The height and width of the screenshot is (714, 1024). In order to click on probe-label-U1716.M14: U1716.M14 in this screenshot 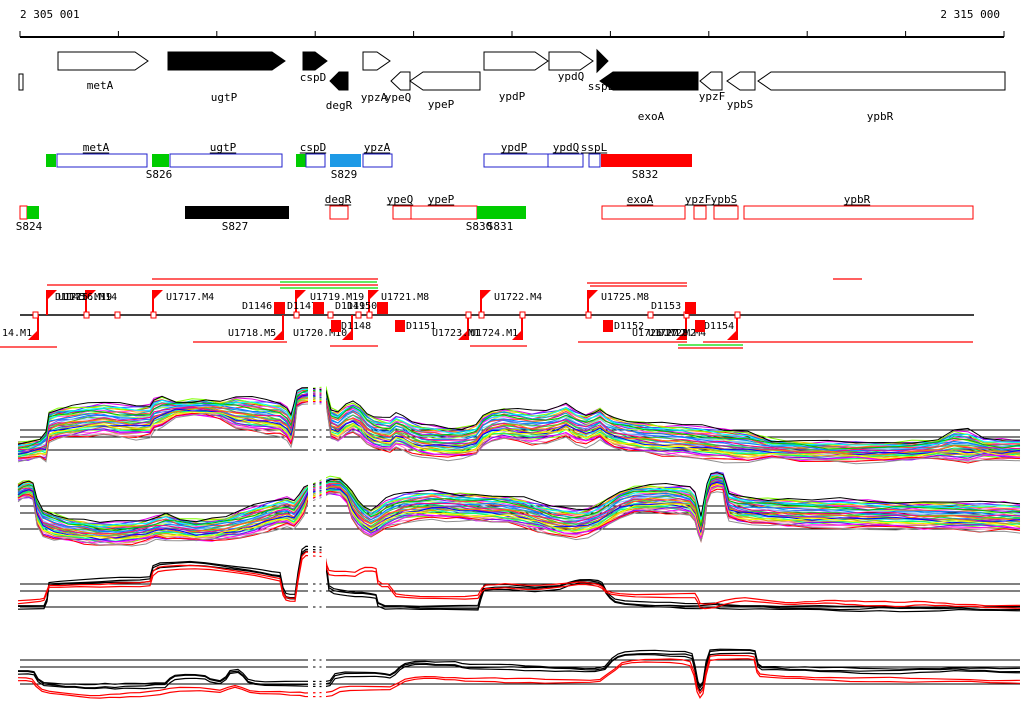, I will do `click(90, 297)`.